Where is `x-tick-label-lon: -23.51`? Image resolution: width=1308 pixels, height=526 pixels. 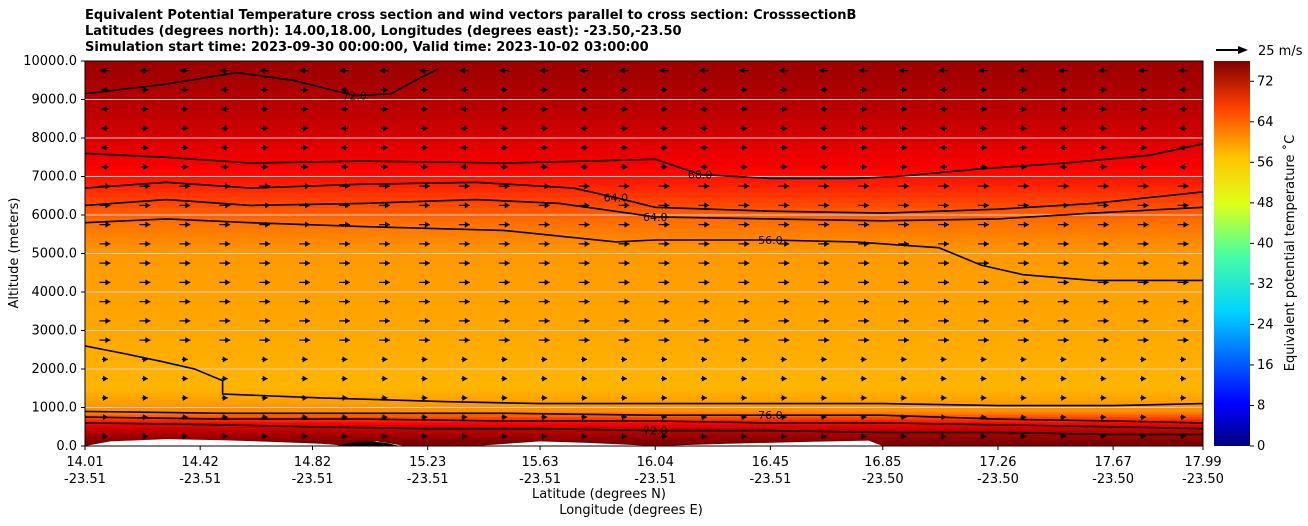 x-tick-label-lon: -23.51 is located at coordinates (313, 479).